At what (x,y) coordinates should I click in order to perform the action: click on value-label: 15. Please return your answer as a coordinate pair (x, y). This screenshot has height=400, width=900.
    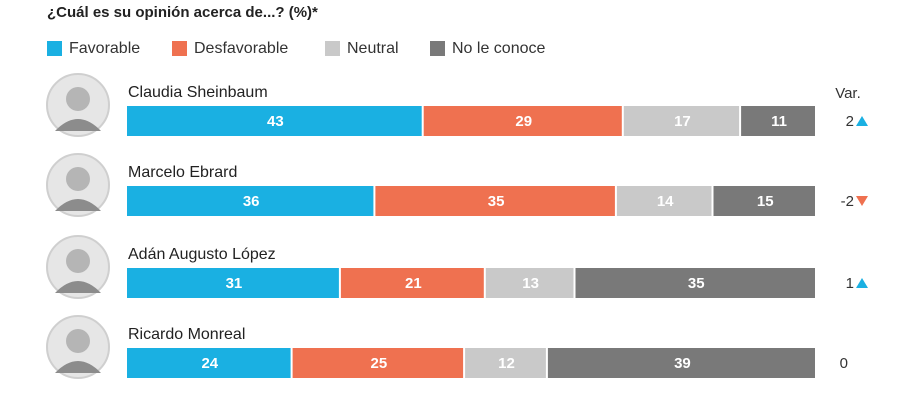
    Looking at the image, I should click on (765, 201).